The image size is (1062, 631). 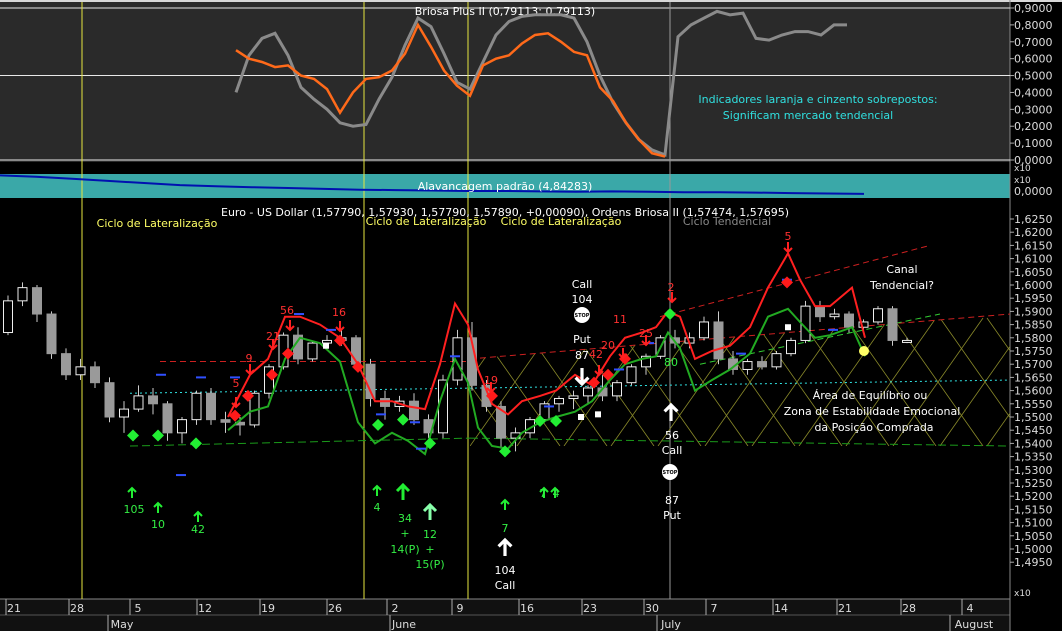 I want to click on green-number-5: +, so click(x=404, y=533).